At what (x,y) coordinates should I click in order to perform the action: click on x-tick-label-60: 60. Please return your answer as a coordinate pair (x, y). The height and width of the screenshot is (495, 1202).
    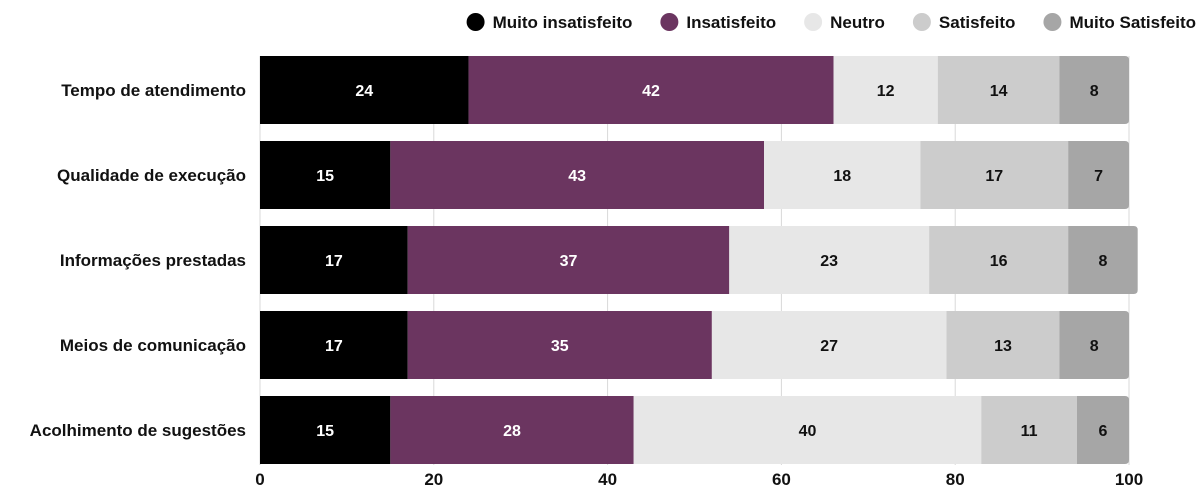
    Looking at the image, I should click on (781, 479).